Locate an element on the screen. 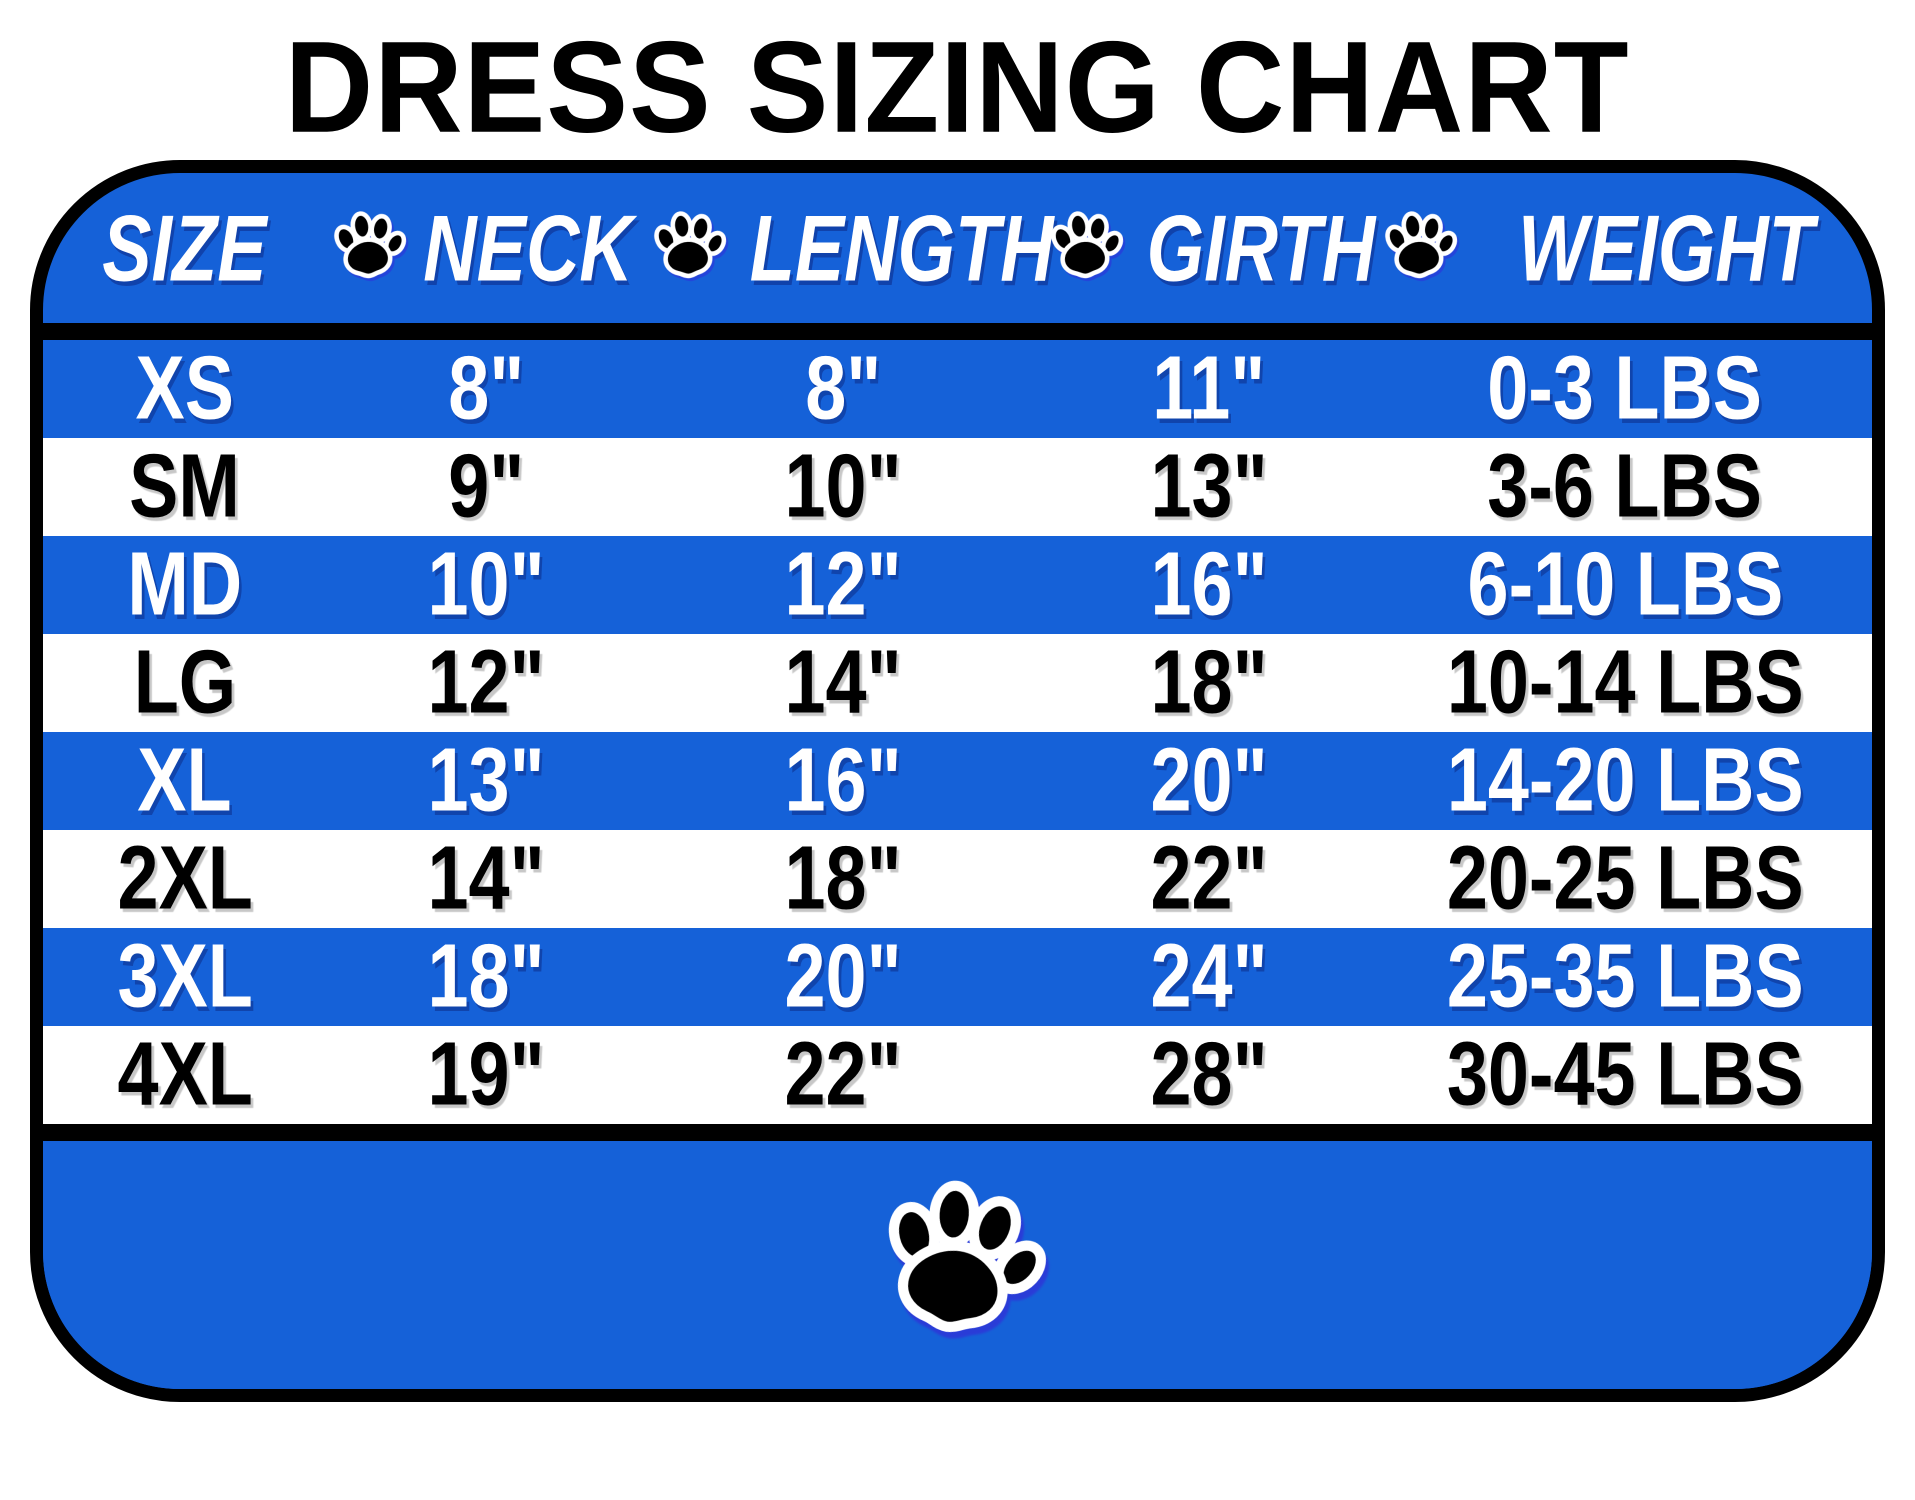 Image resolution: width=1915 pixels, height=1500 pixels. girth-cell: 22" is located at coordinates (1209, 878).